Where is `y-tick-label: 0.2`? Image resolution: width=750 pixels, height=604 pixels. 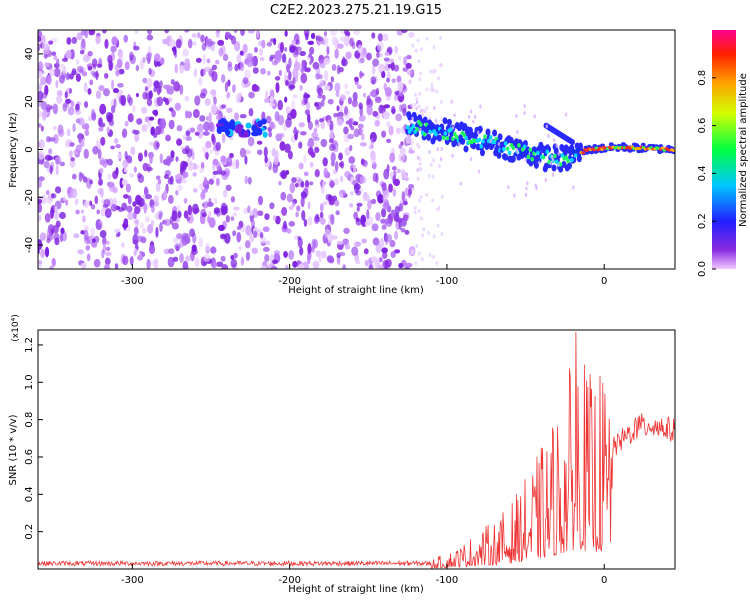 y-tick-label: 0.2 is located at coordinates (29, 532).